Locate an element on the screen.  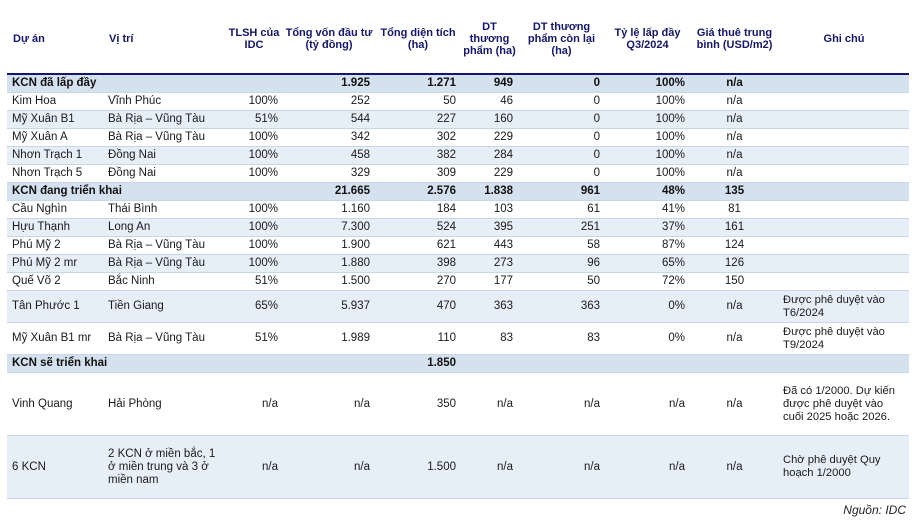
location-cell: Vĩnh Phúc is located at coordinates (164, 101).